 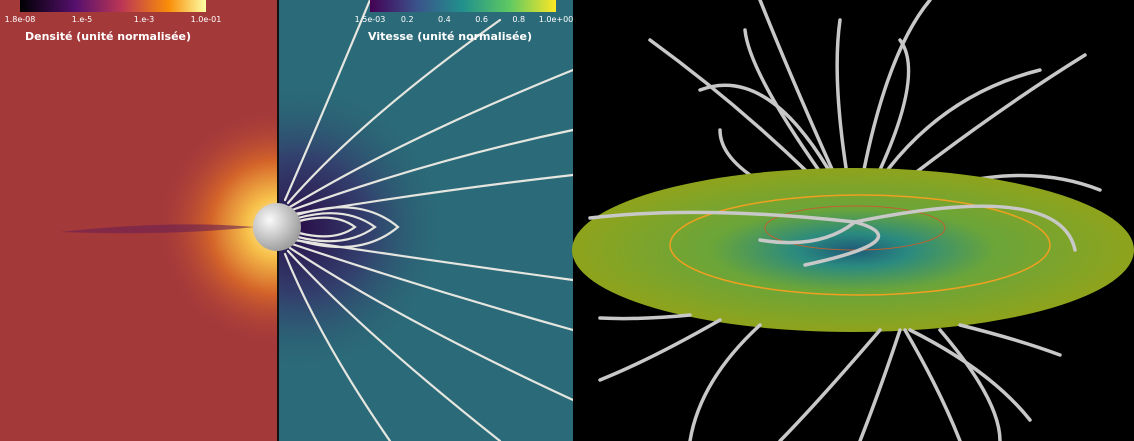 I want to click on disk-streamlines, so click(x=832, y=235).